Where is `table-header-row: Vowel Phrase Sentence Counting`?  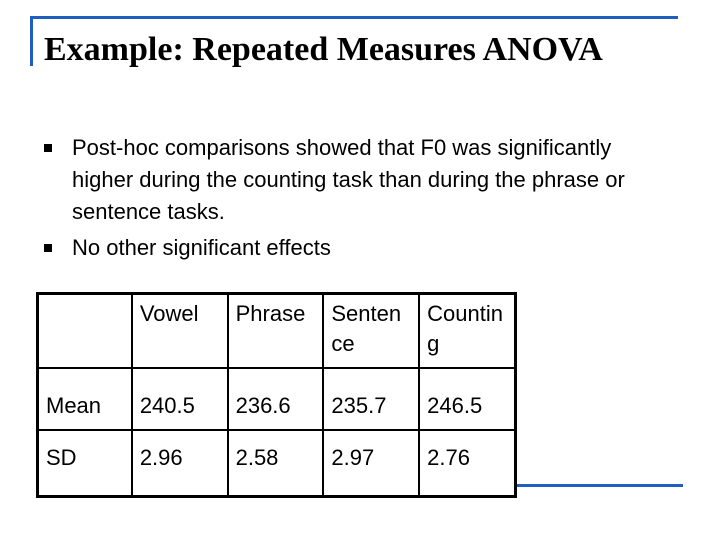 table-header-row: Vowel Phrase Sentence Counting is located at coordinates (276, 330).